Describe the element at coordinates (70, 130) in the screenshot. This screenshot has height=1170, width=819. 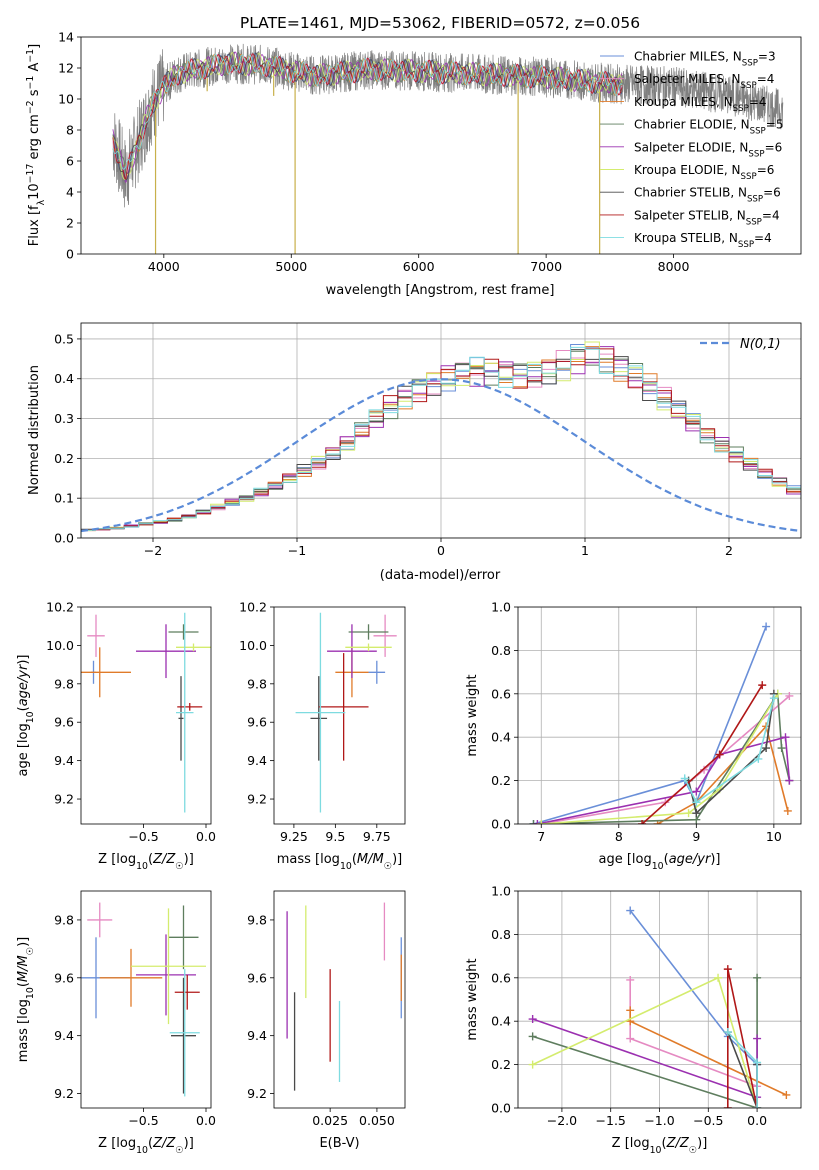
I see `y-tick-label: 8` at that location.